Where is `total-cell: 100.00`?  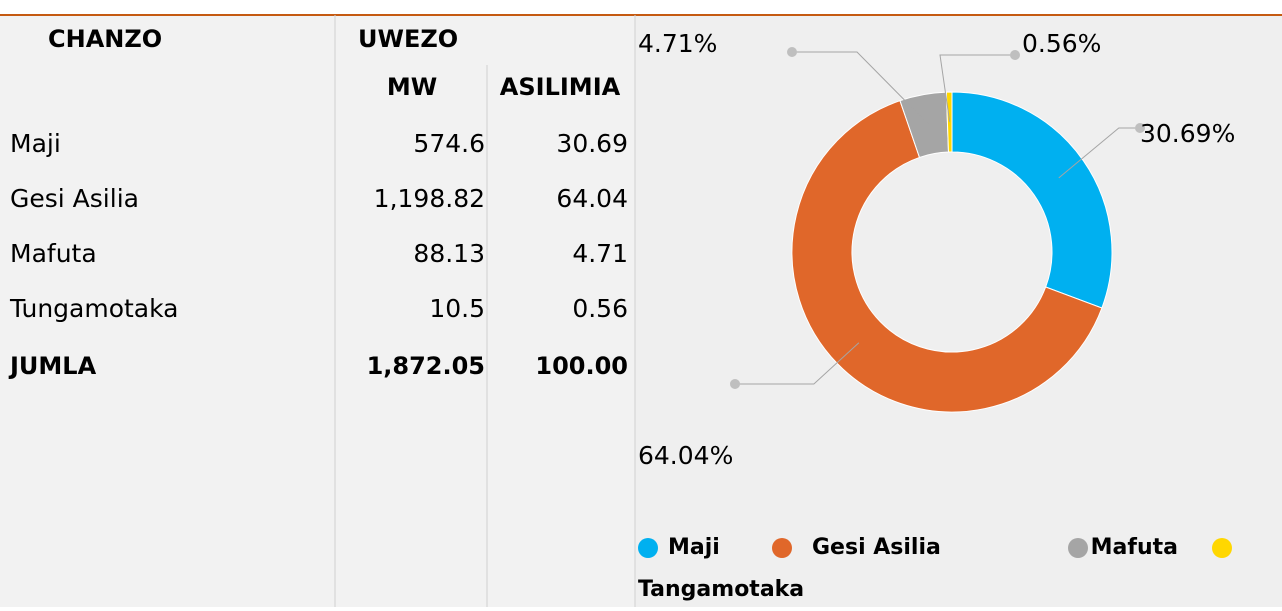 total-cell: 100.00 is located at coordinates (581, 366).